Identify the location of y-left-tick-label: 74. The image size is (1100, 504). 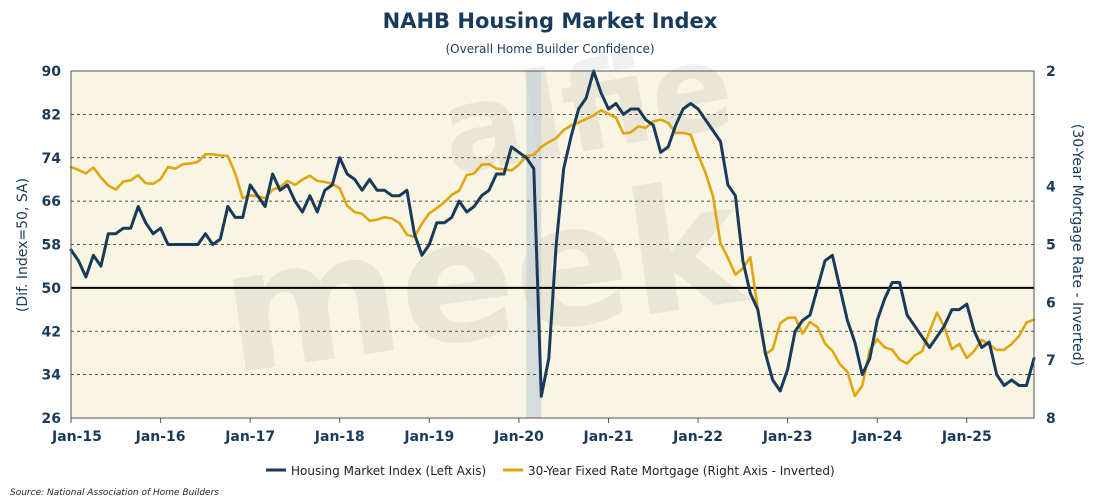
(52, 159).